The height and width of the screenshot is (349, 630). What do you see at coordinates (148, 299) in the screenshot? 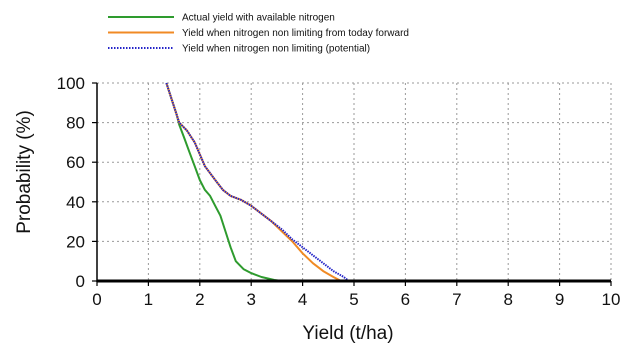
I see `x-tick-label: 1` at bounding box center [148, 299].